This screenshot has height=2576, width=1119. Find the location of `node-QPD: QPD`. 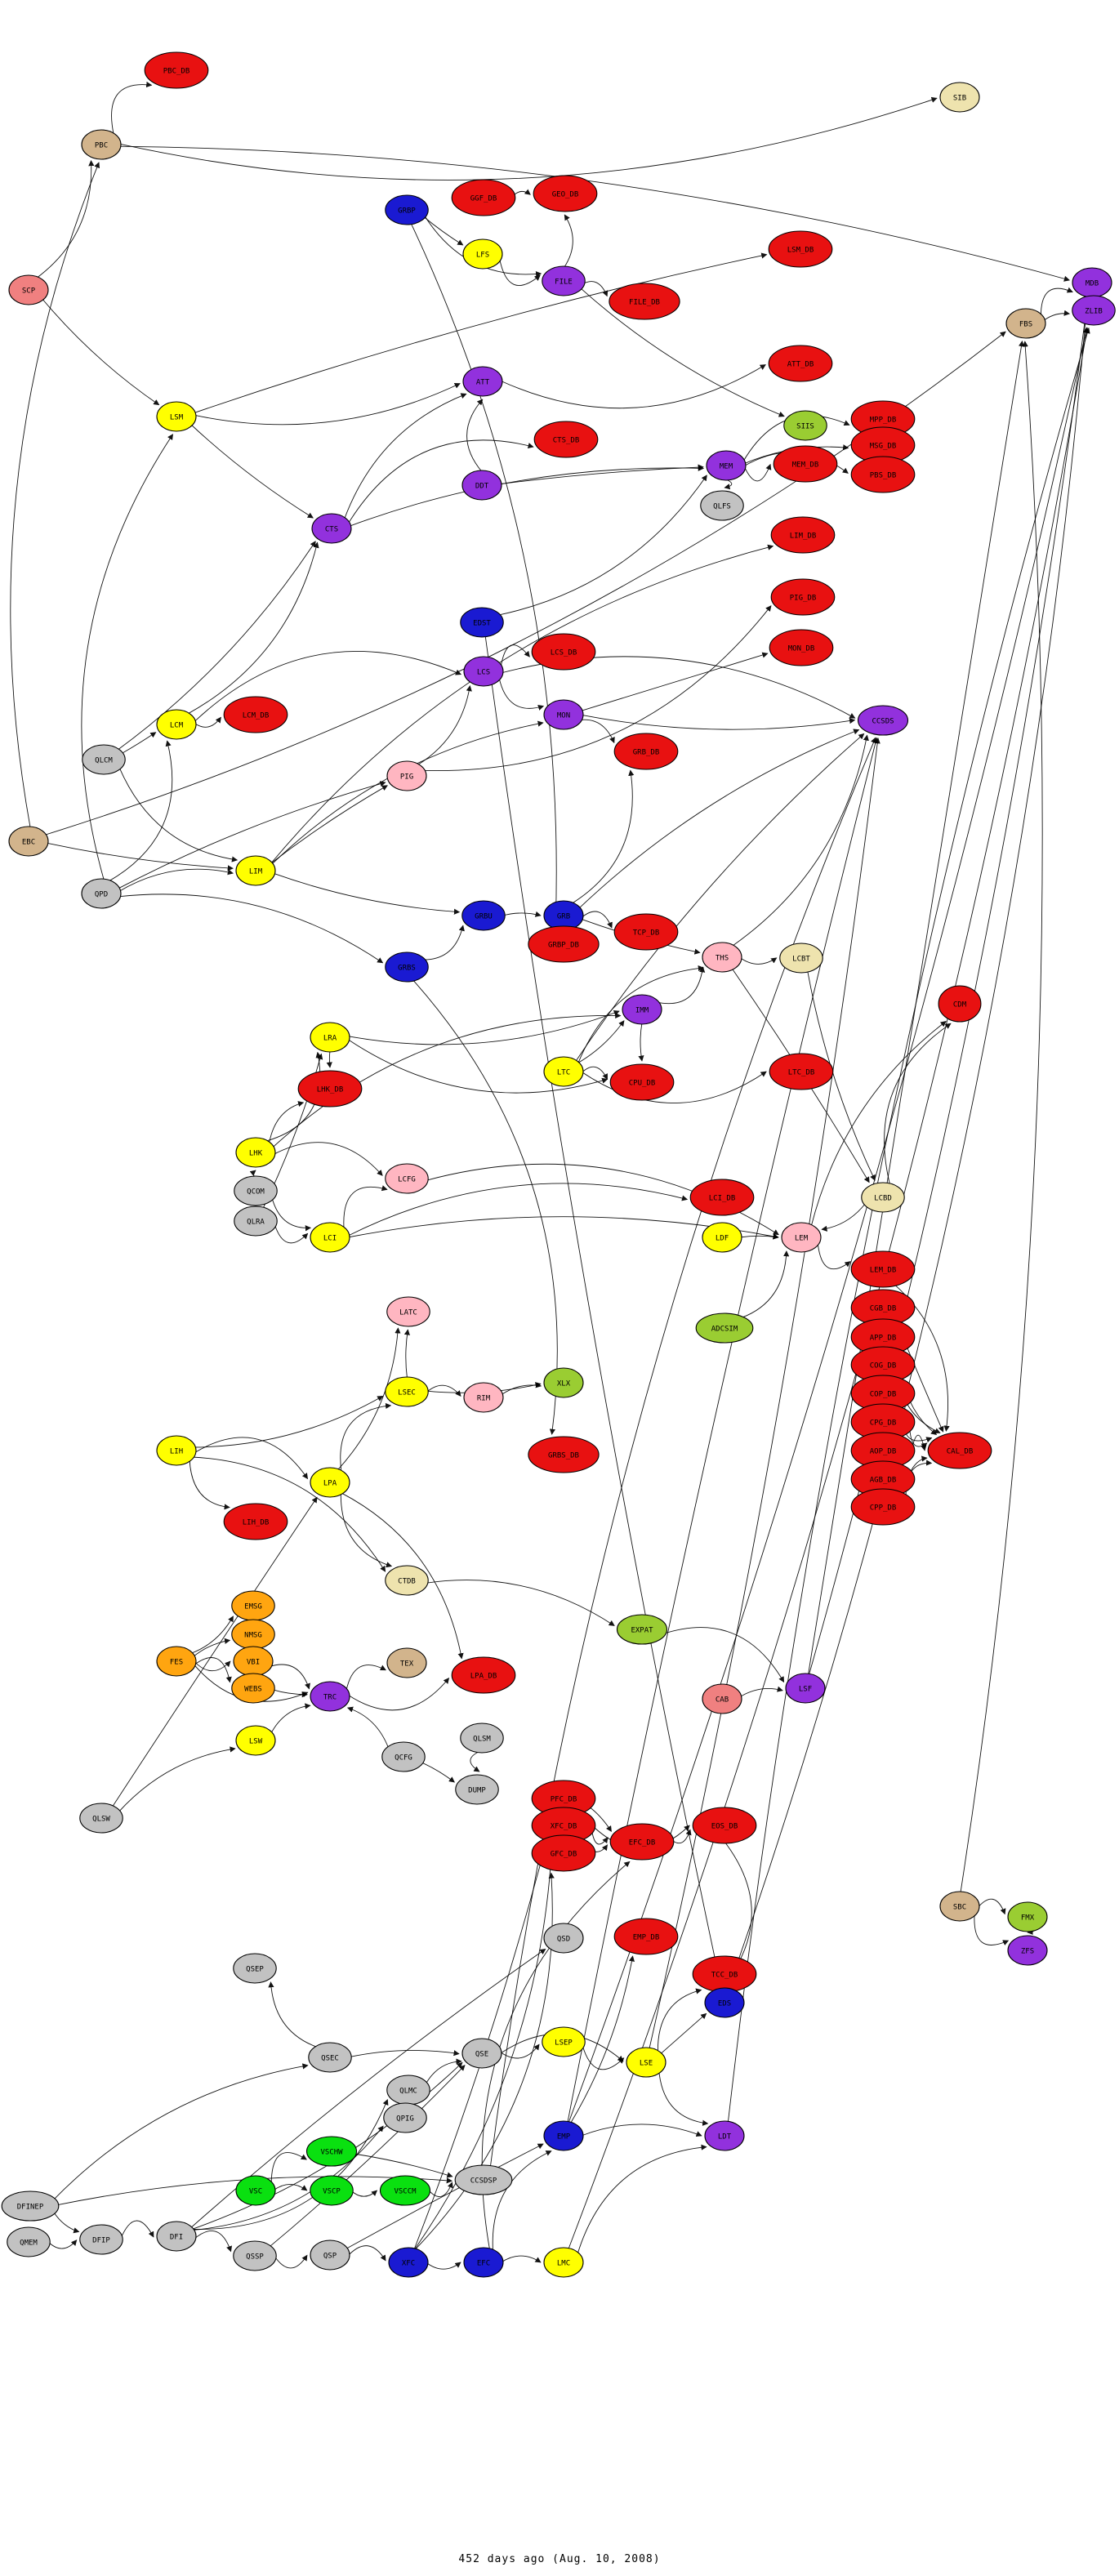

node-QPD: QPD is located at coordinates (101, 893).